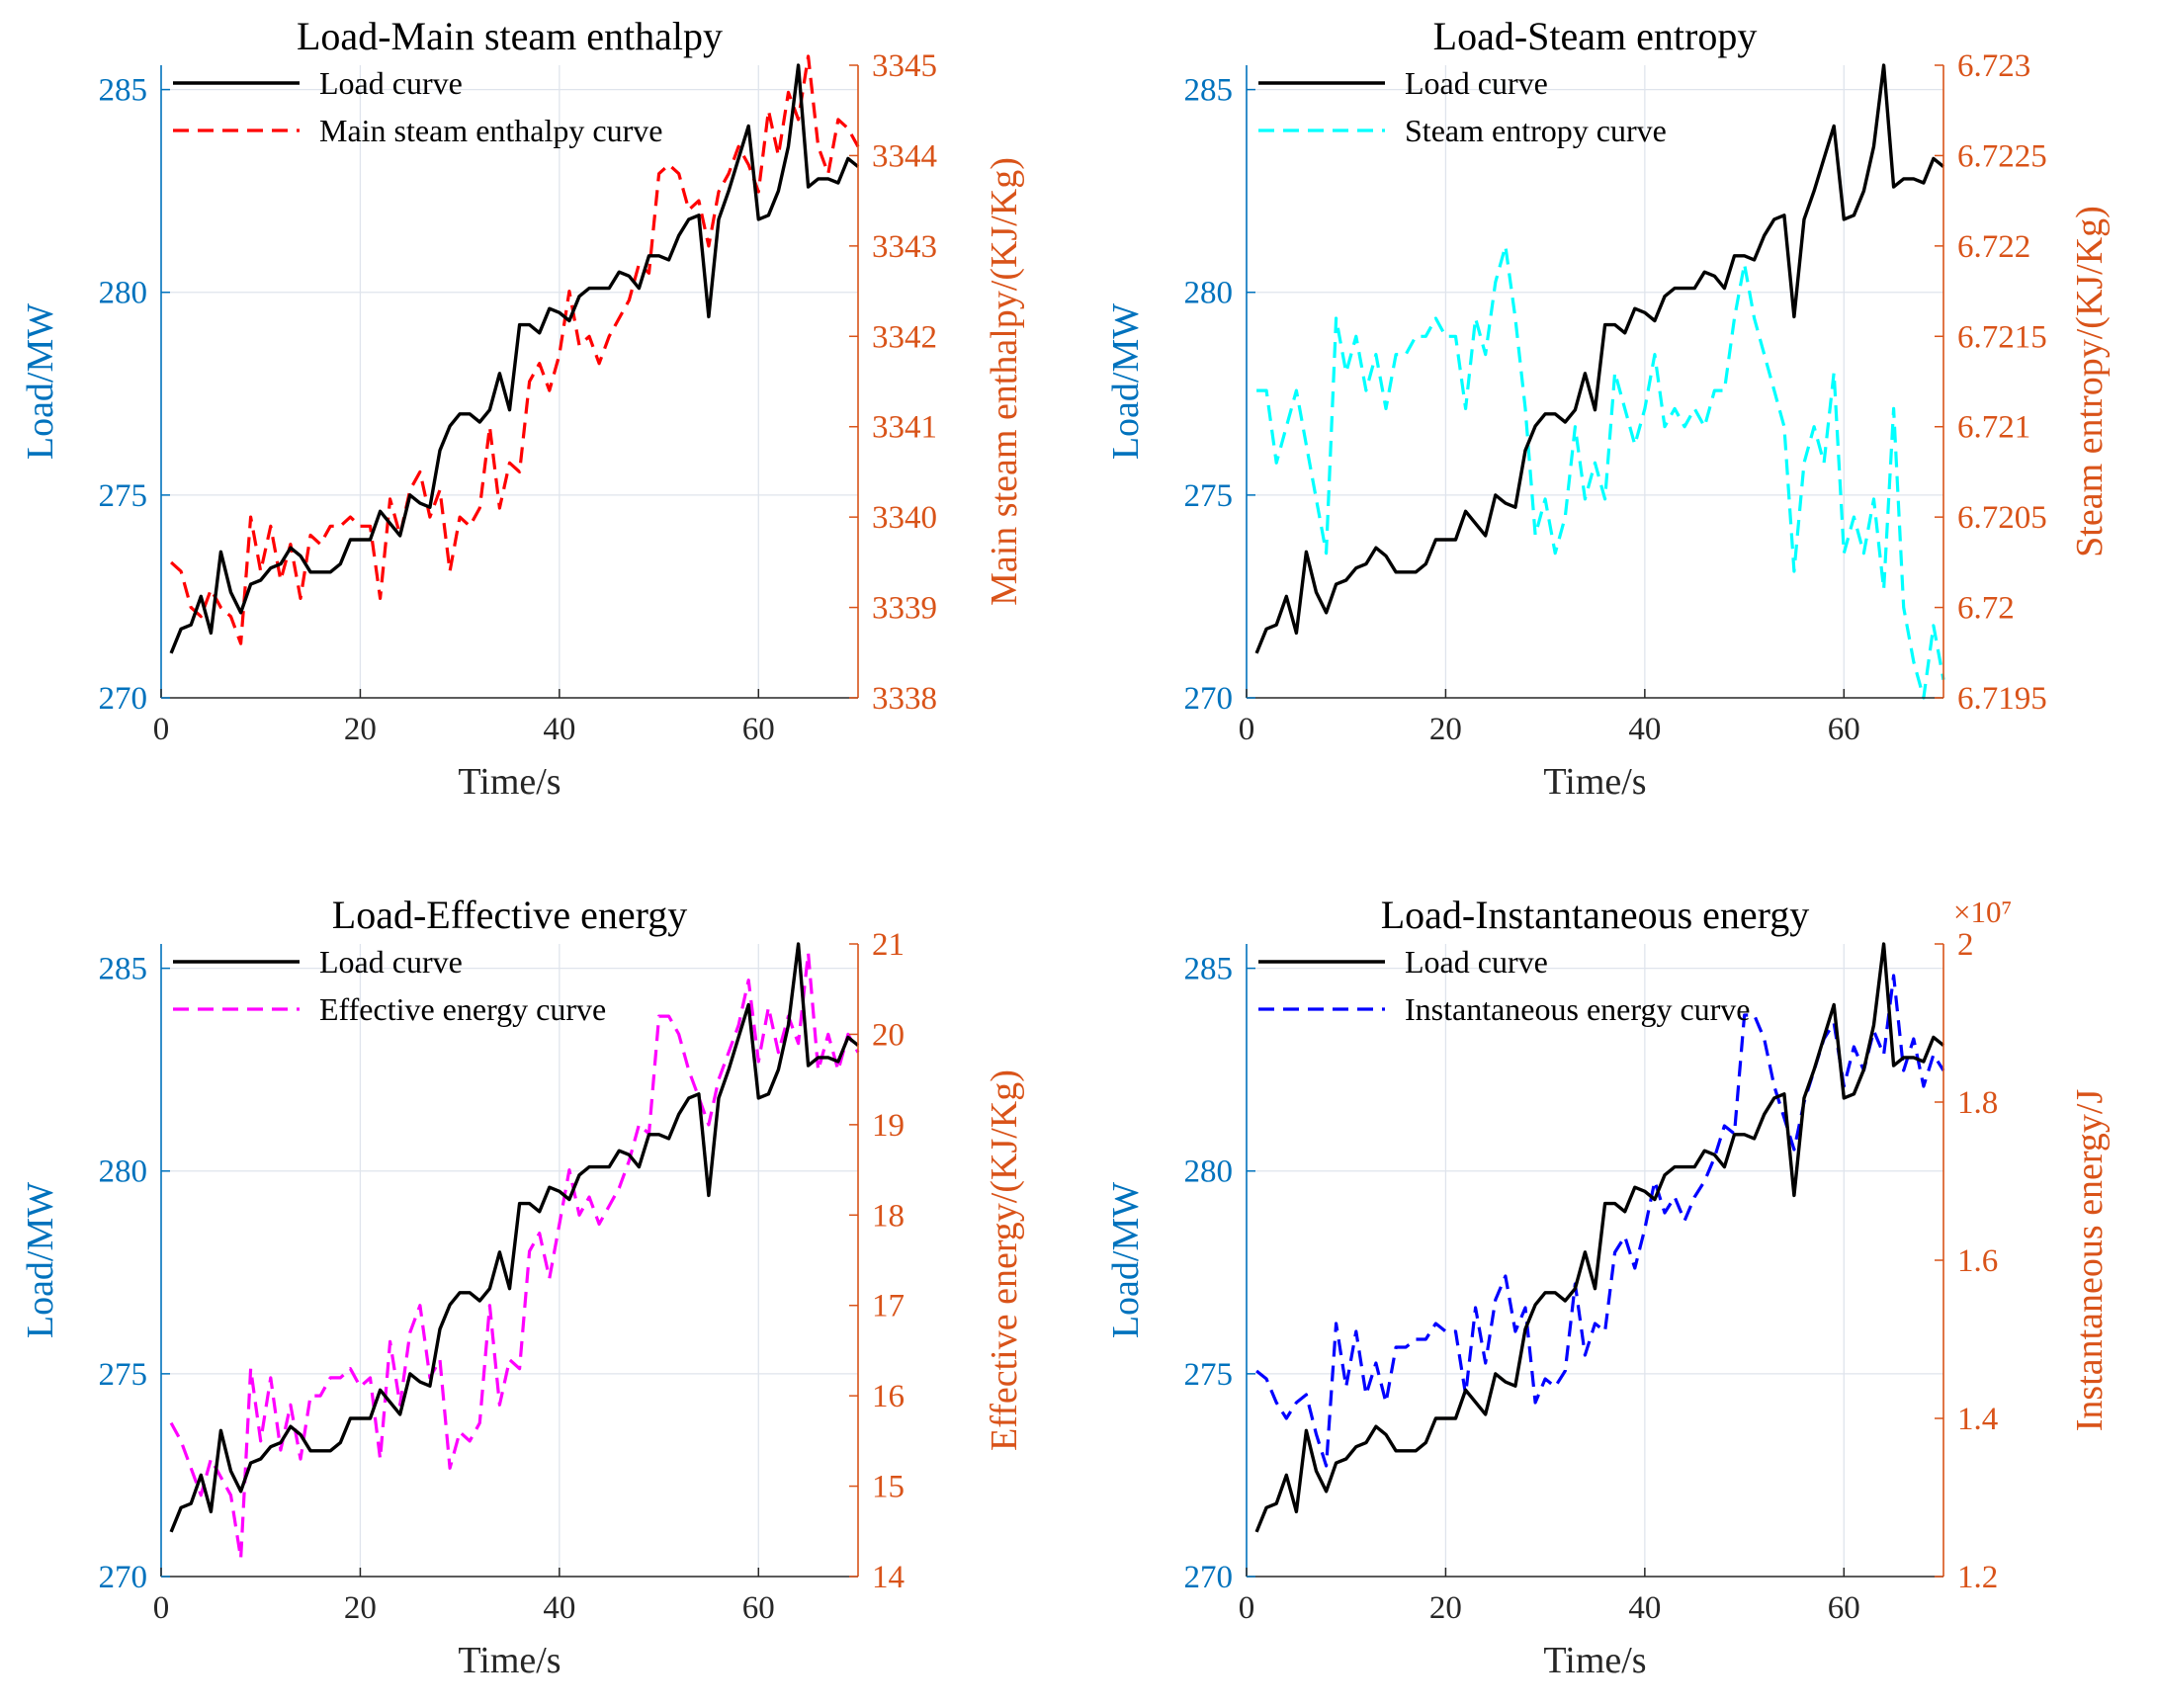 The width and height of the screenshot is (2157, 1708). Describe the element at coordinates (889, 1216) in the screenshot. I see `y-right-tick-label: 18` at that location.